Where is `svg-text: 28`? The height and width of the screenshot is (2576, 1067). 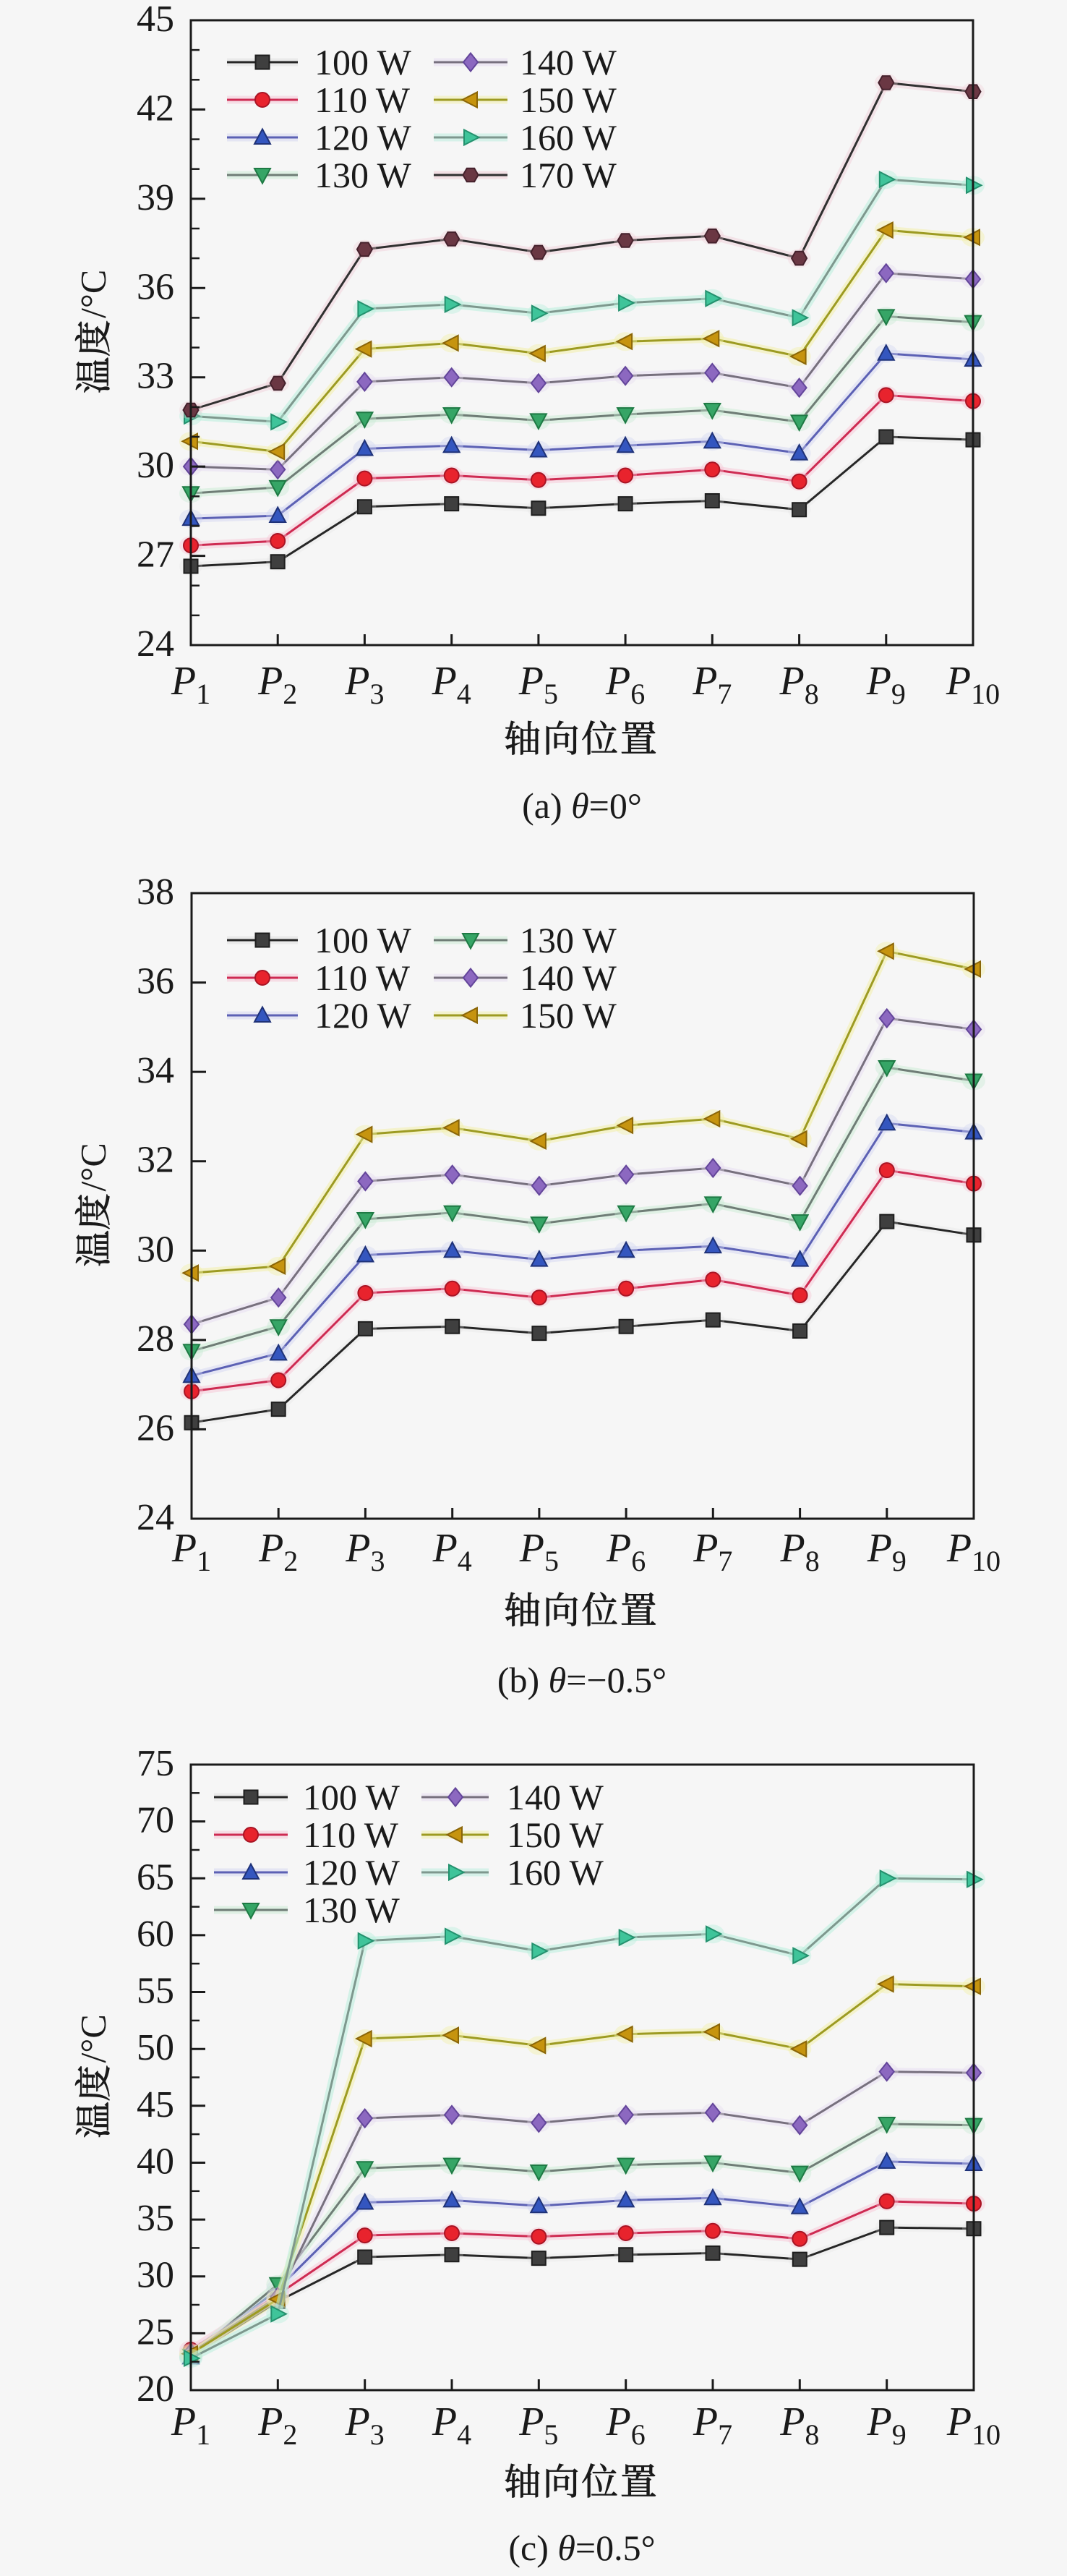
svg-text: 28 is located at coordinates (155, 1339).